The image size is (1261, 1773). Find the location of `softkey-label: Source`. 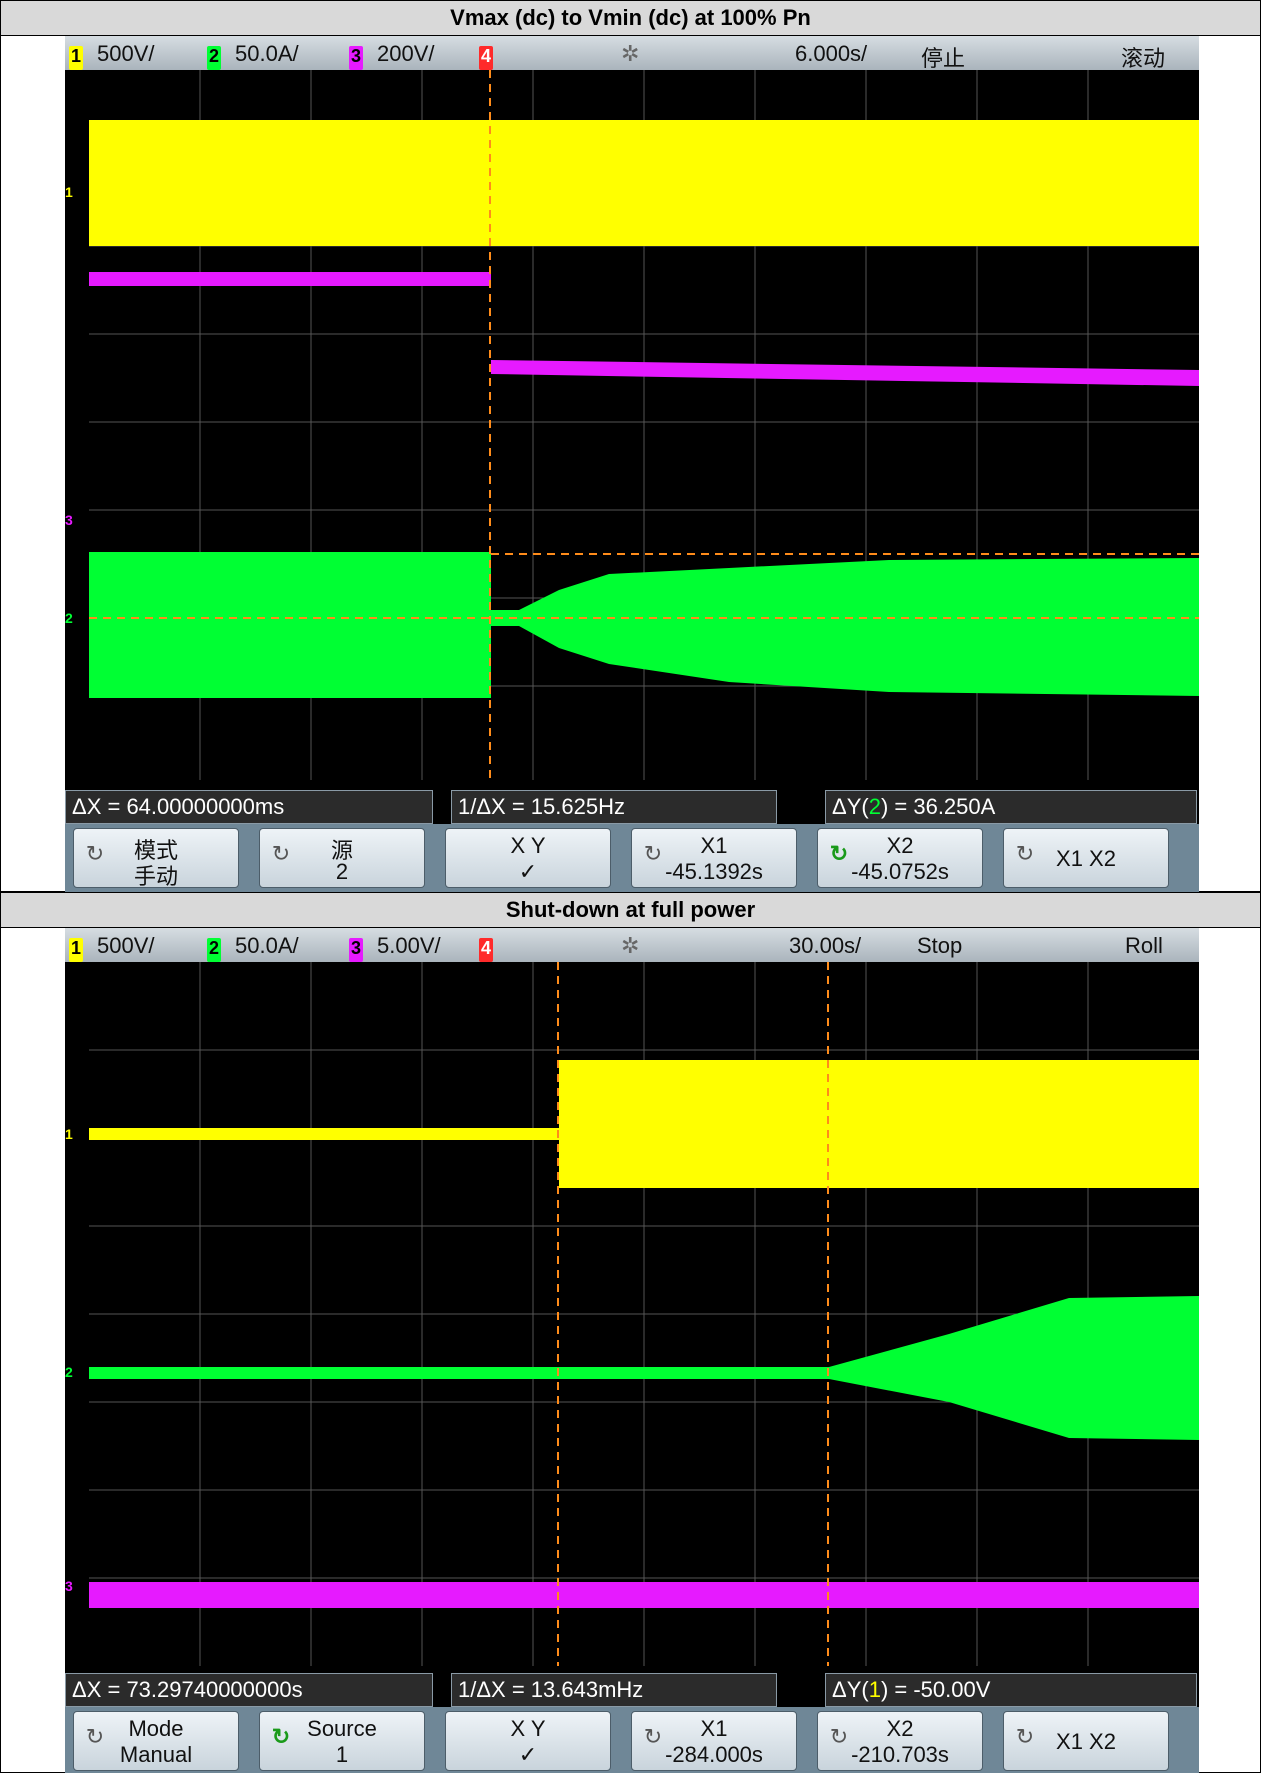

softkey-label: Source is located at coordinates (342, 1728).